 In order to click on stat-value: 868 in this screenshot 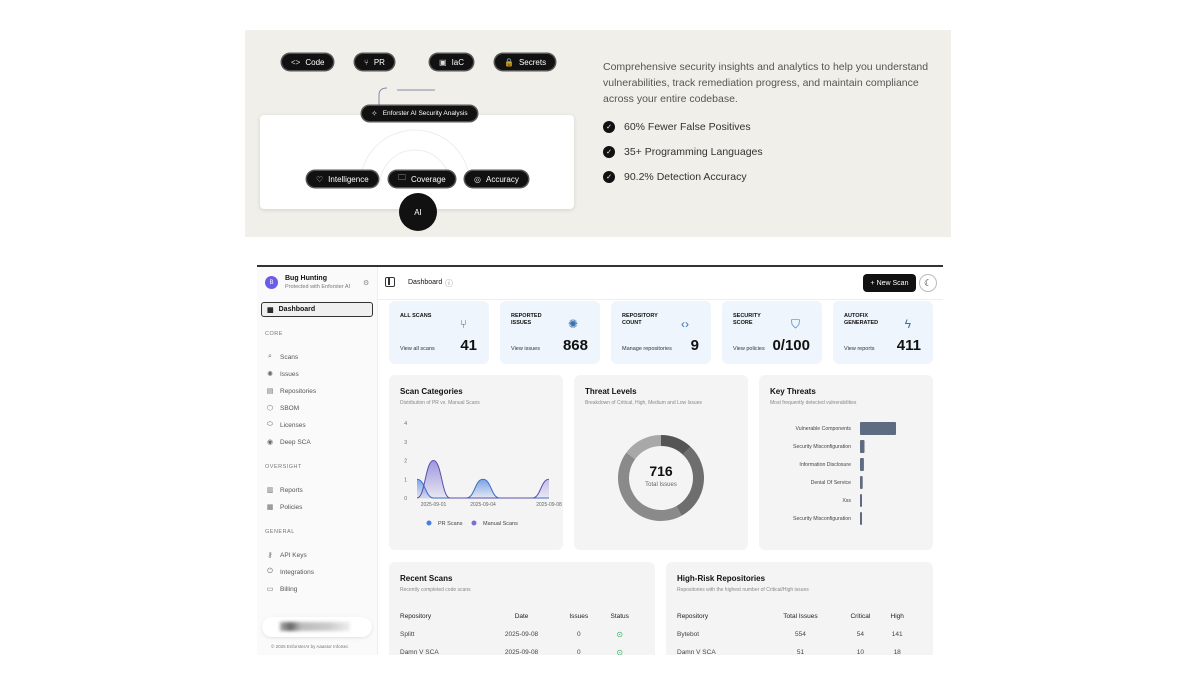, I will do `click(575, 345)`.